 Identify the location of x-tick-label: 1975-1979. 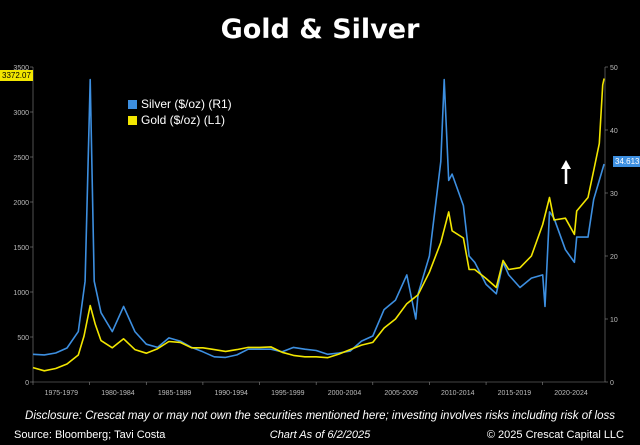
(62, 393).